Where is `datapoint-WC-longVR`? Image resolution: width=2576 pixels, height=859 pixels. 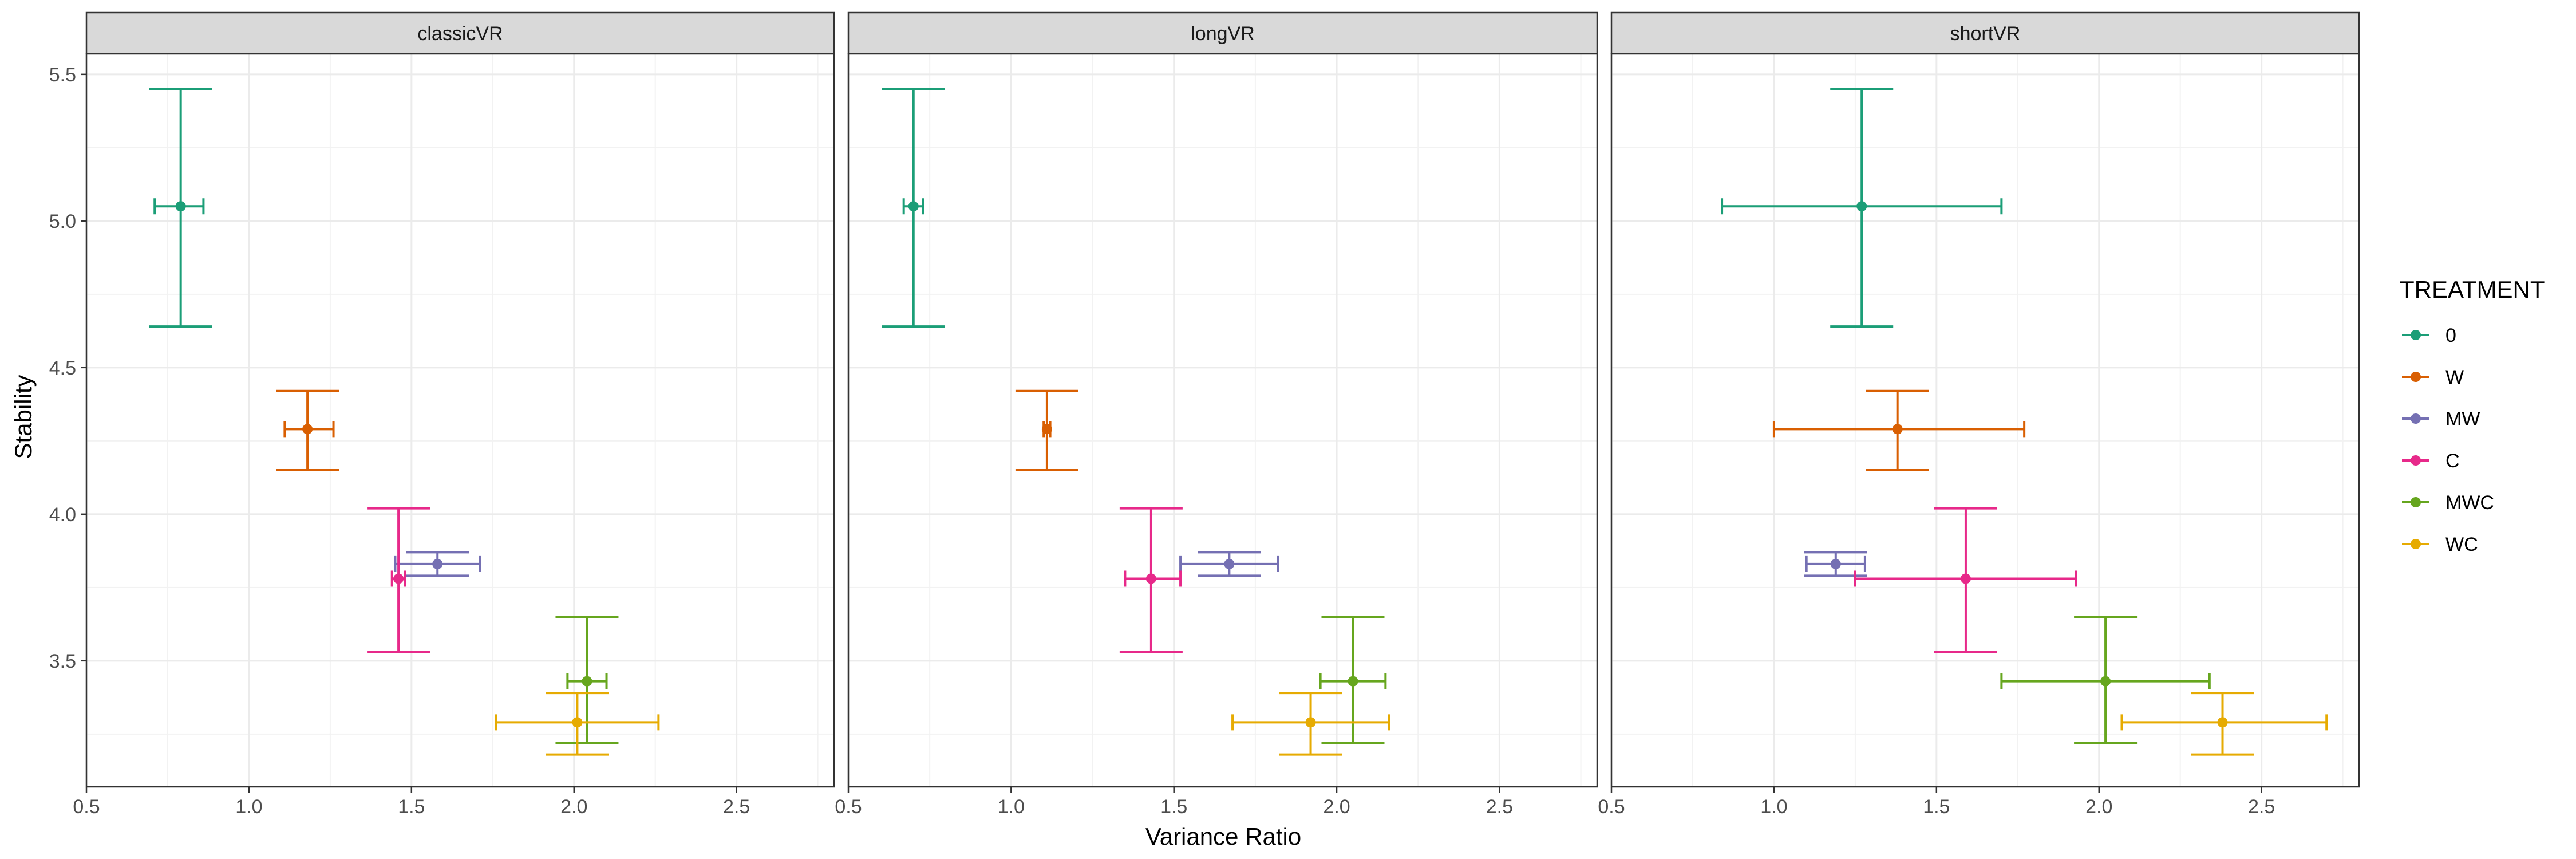 datapoint-WC-longVR is located at coordinates (1310, 724).